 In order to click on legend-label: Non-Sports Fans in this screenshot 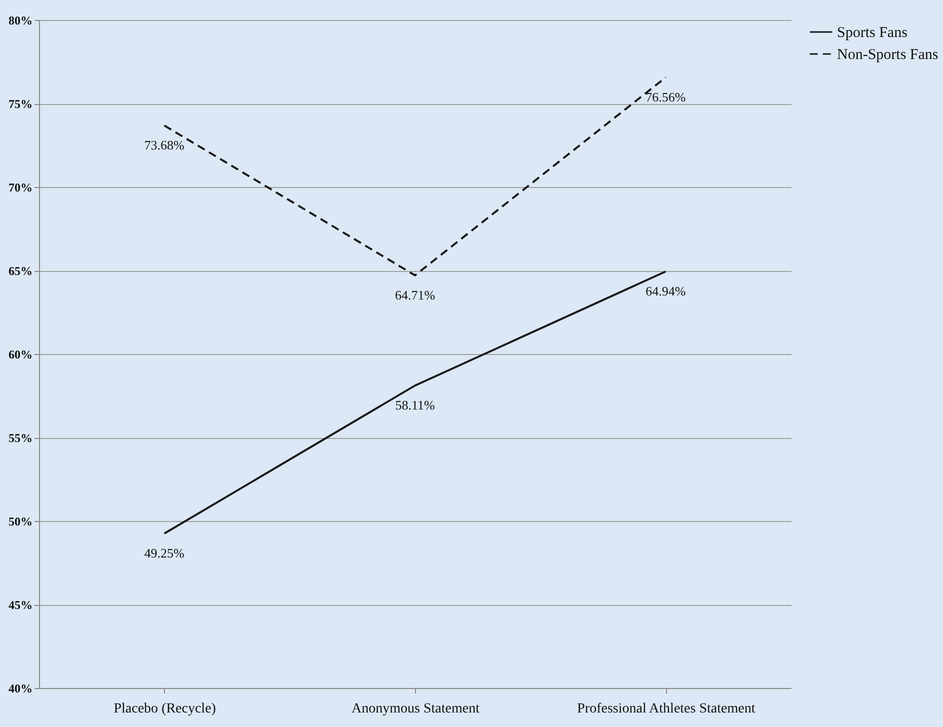, I will do `click(887, 55)`.